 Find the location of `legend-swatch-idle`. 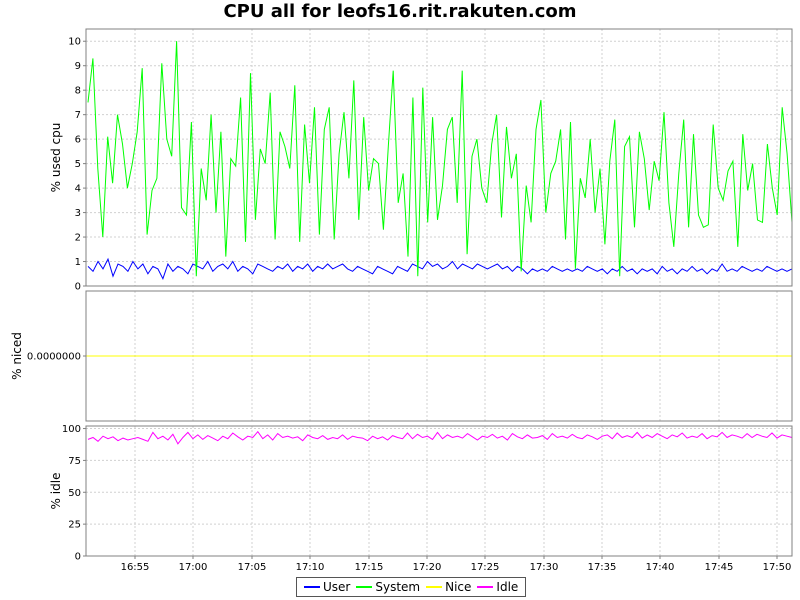

legend-swatch-idle is located at coordinates (485, 587).